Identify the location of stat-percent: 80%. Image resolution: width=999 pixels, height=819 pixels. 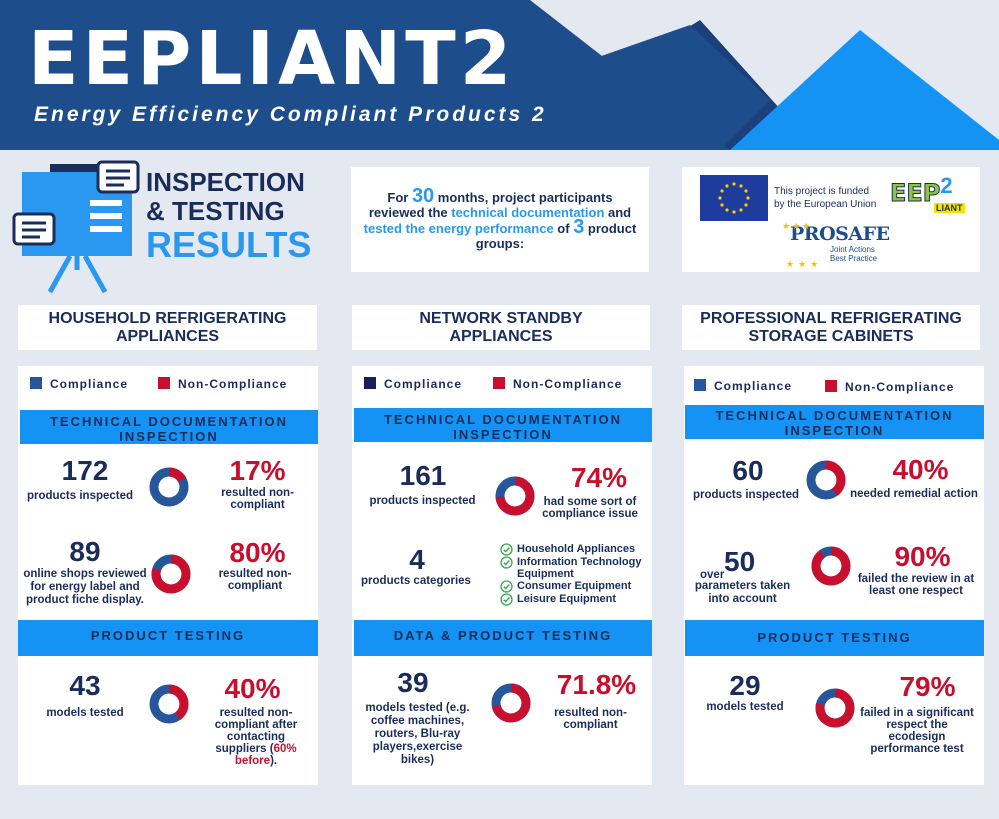
(257, 552).